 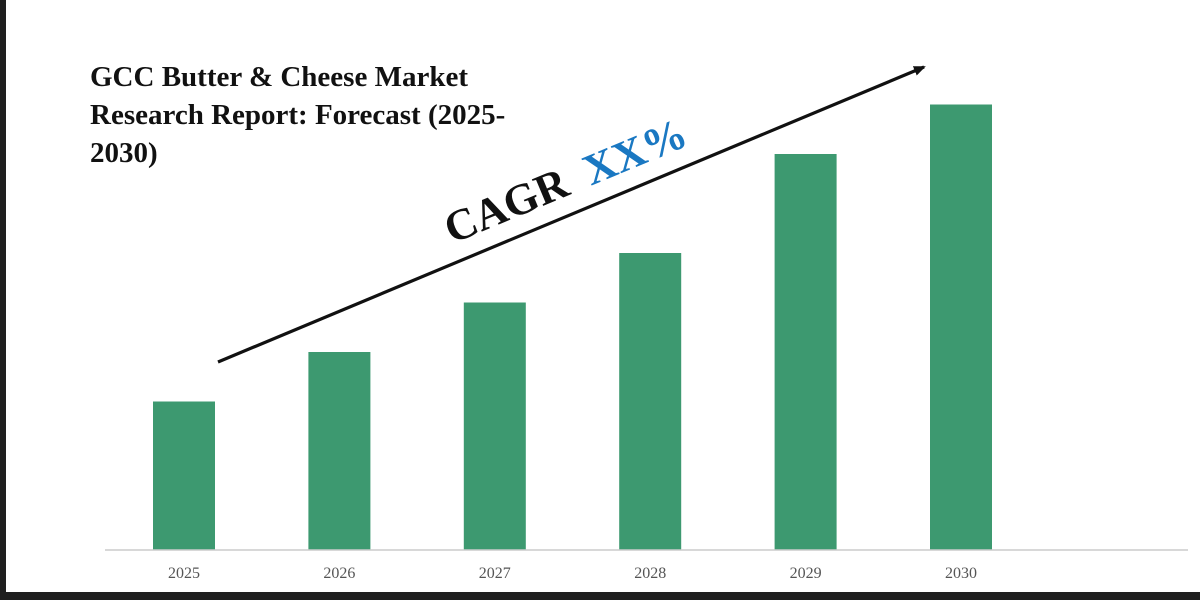 What do you see at coordinates (572, 573) in the screenshot?
I see `x-tick-labels: 2025 2026 2027 2028 2029 2030` at bounding box center [572, 573].